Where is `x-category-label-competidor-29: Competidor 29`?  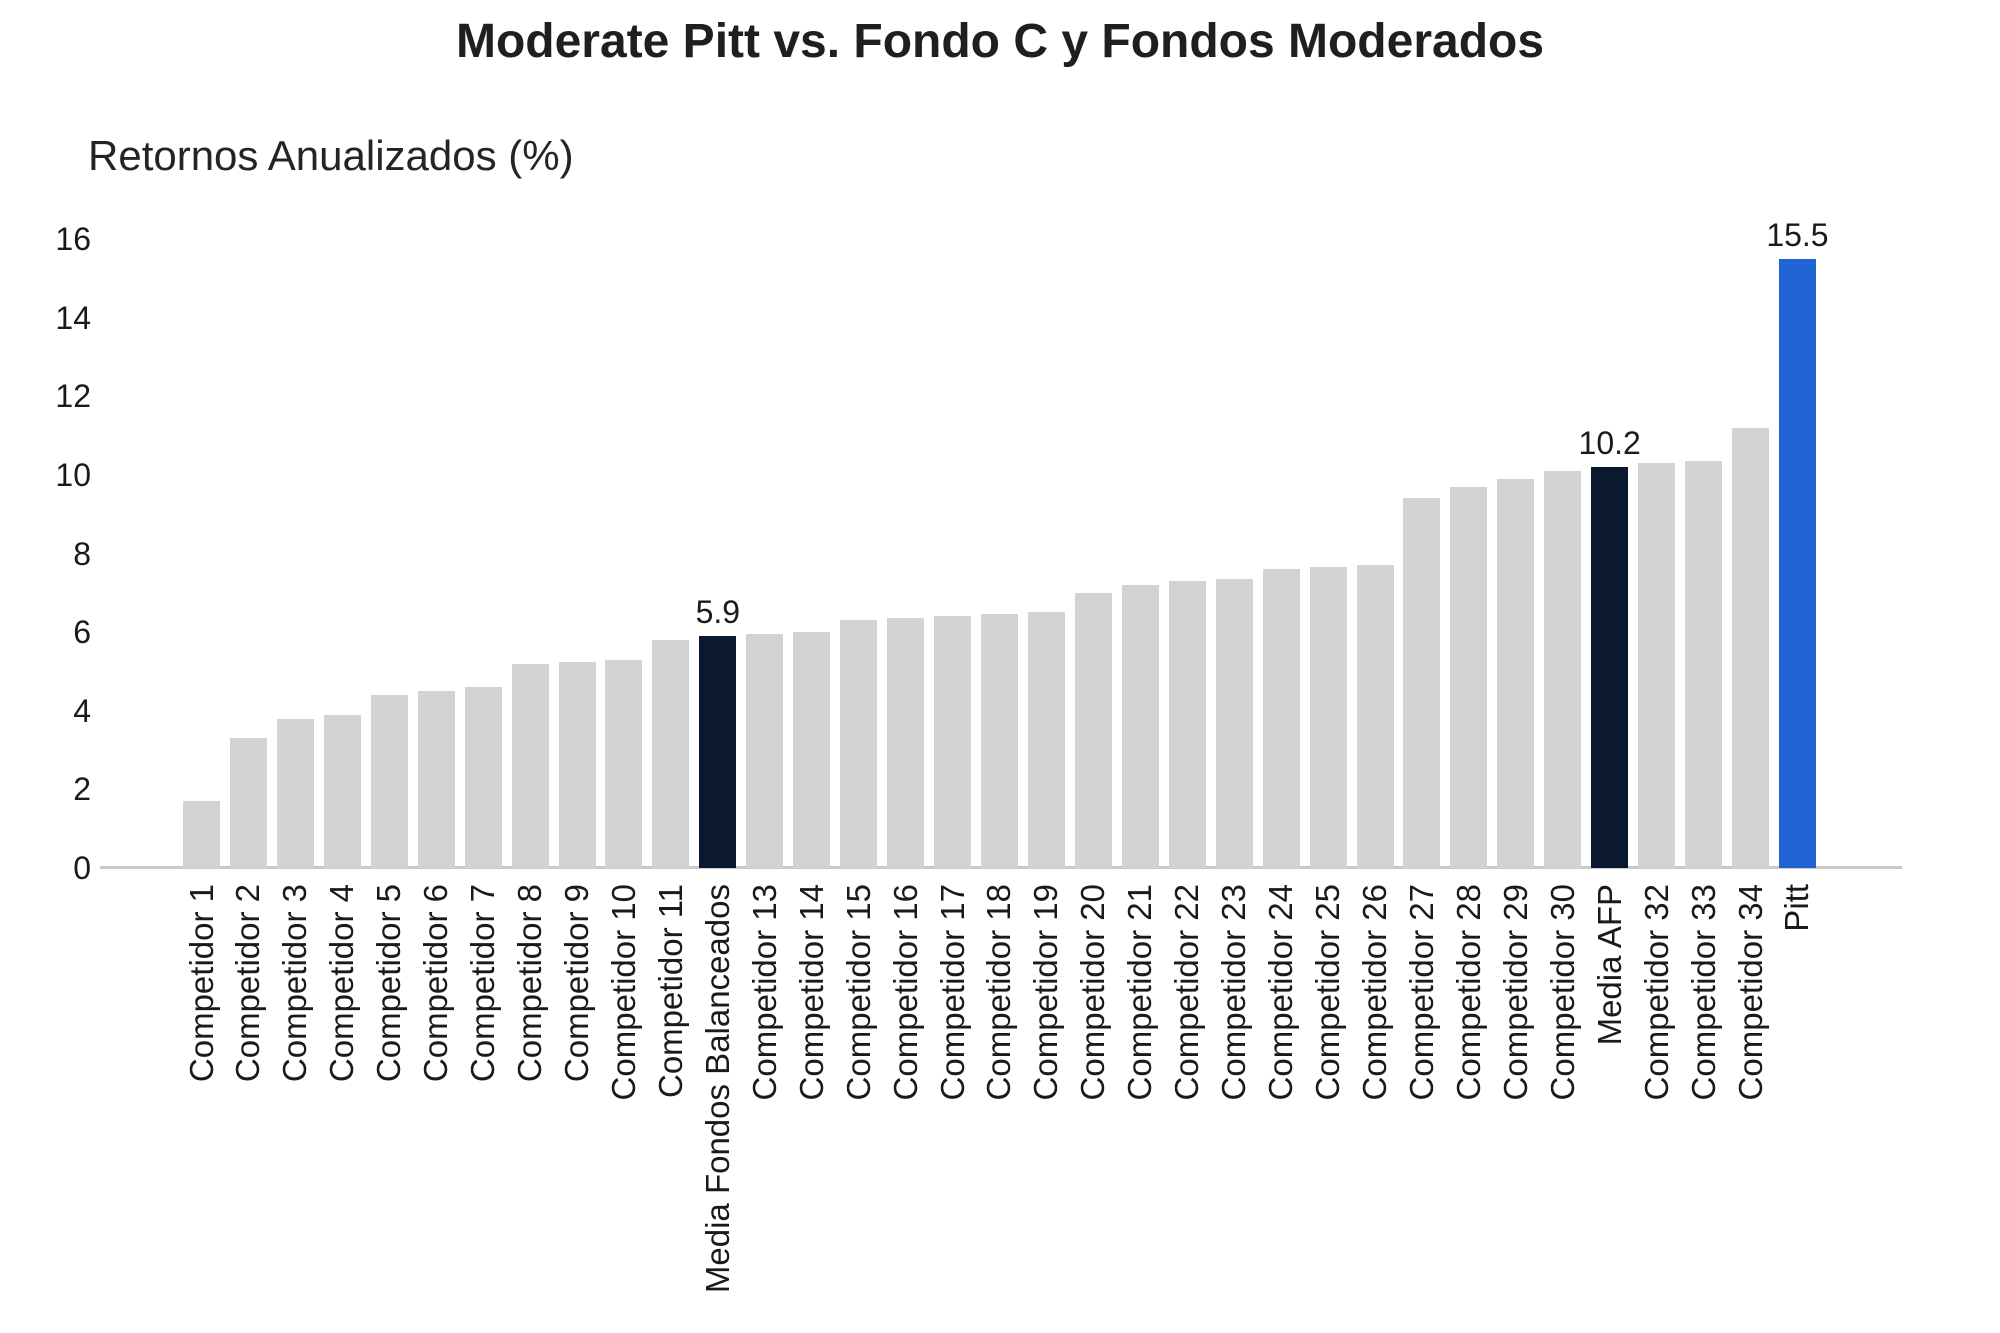
x-category-label-competidor-29: Competidor 29 is located at coordinates (1515, 992).